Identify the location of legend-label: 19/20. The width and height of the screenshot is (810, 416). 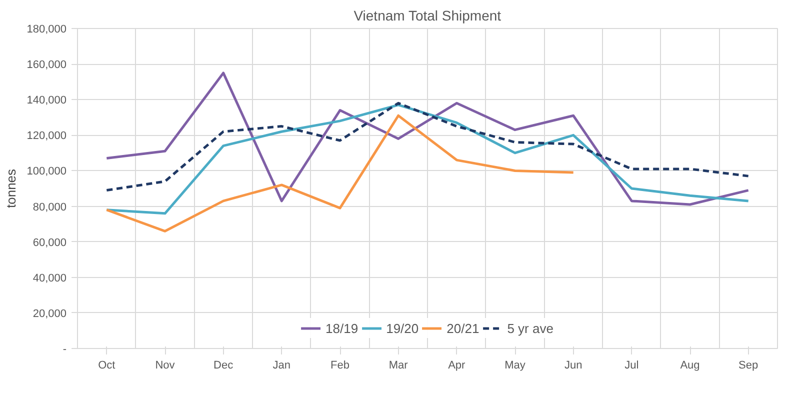
(402, 328).